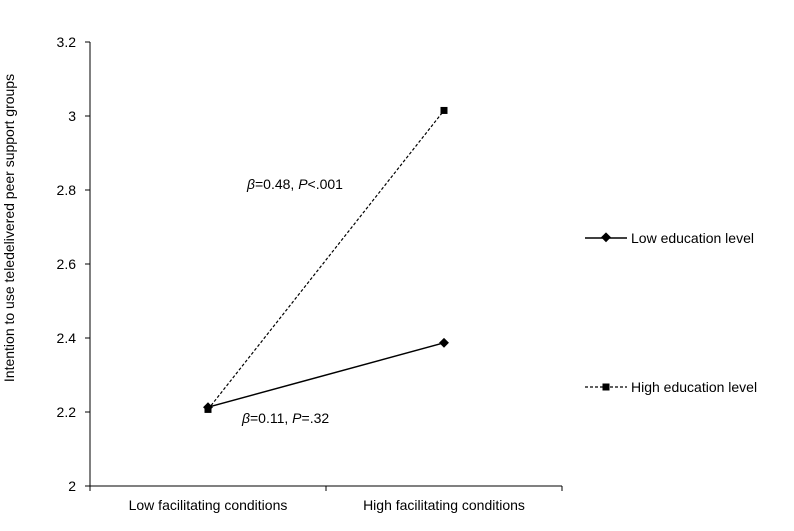 This screenshot has height=531, width=794. I want to click on y-tick-label: 2.8, so click(67, 190).